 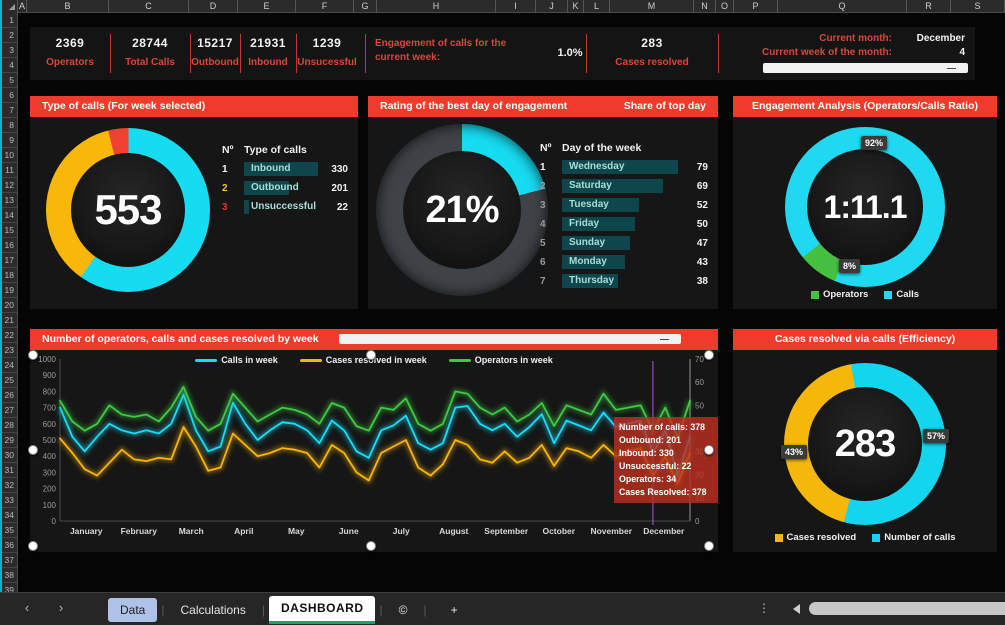 I want to click on rank-row-outbound: 2 Outbound 201, so click(x=285, y=188).